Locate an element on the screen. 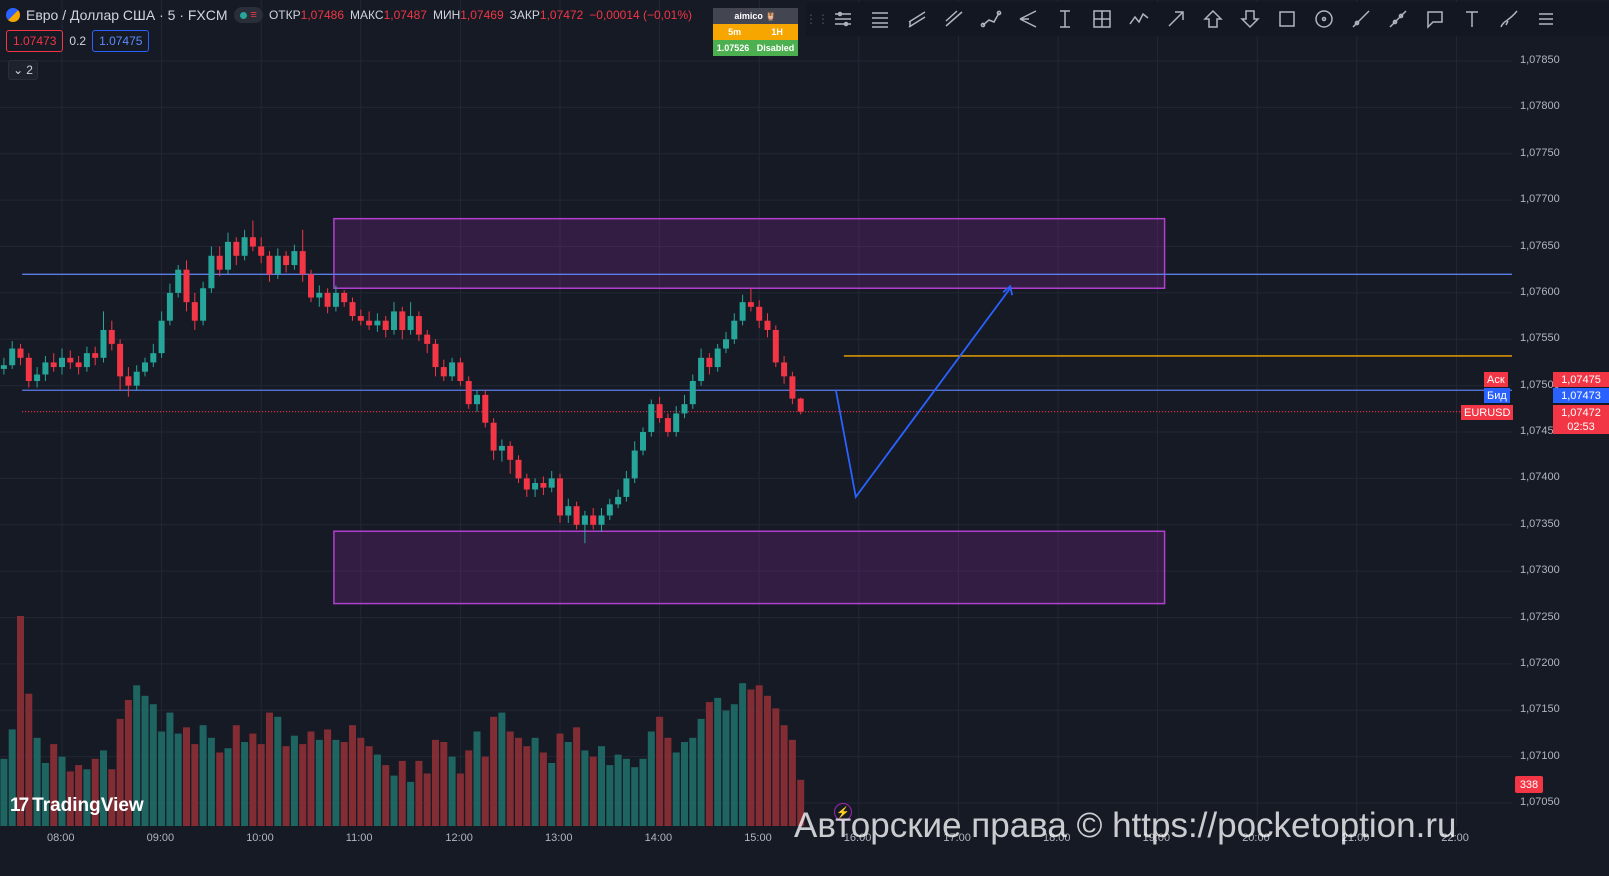  projection-path is located at coordinates (923, 393).